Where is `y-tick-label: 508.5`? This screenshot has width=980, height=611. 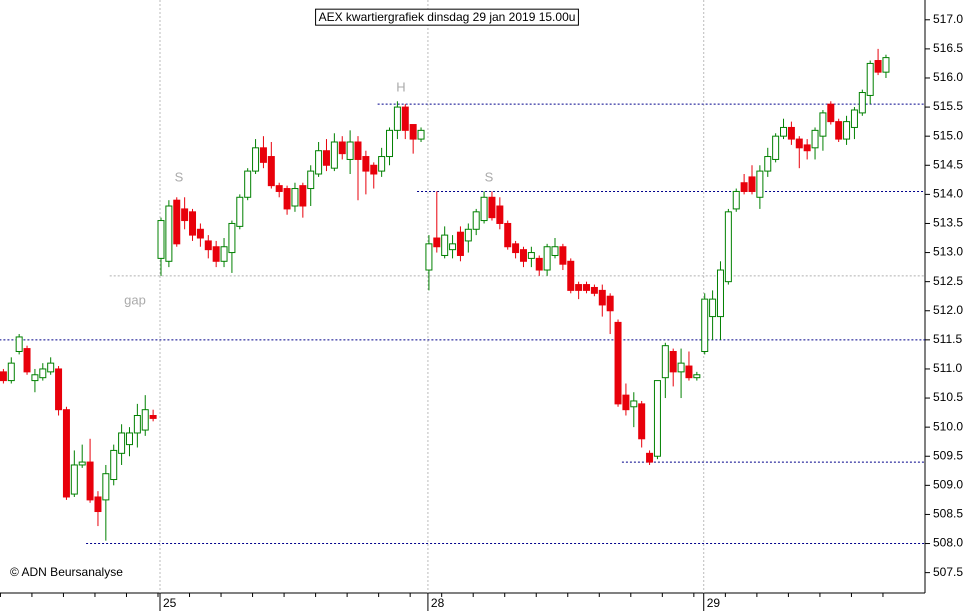
y-tick-label: 508.5 is located at coordinates (948, 514).